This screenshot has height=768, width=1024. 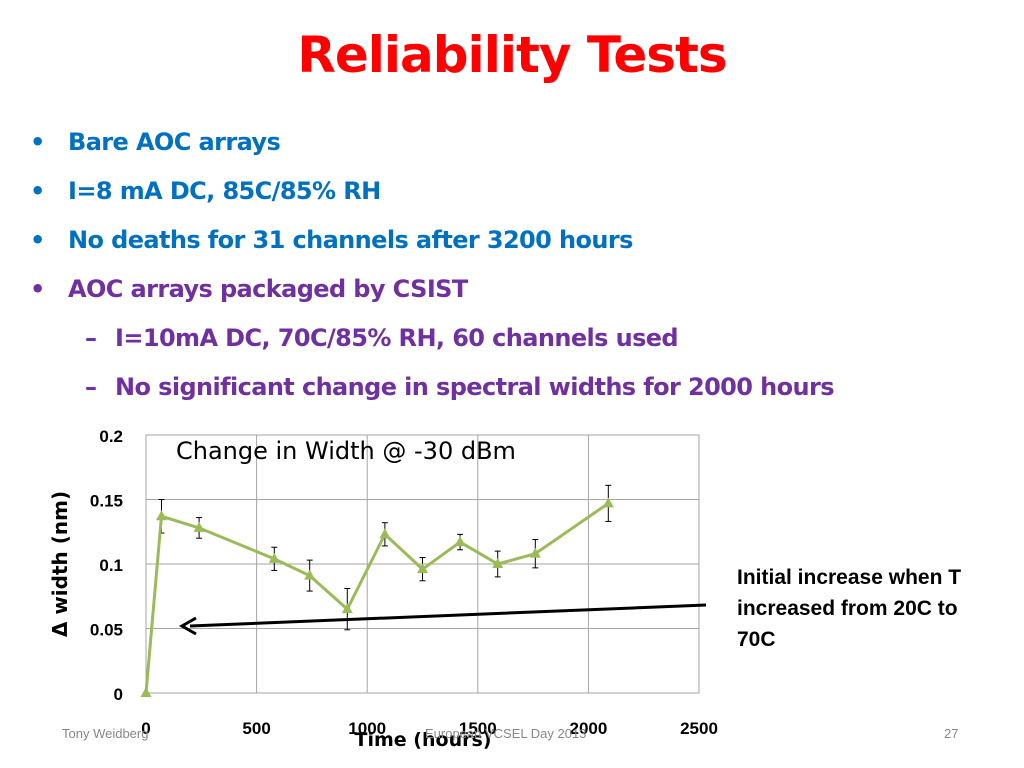 What do you see at coordinates (588, 728) in the screenshot?
I see `x-tick-label: 2000` at bounding box center [588, 728].